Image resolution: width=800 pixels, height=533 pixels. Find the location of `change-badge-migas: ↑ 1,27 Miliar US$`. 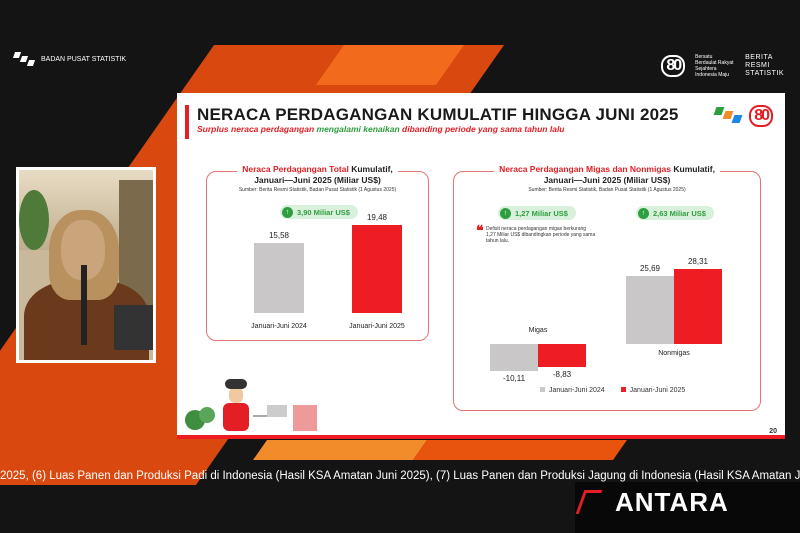

change-badge-migas: ↑ 1,27 Miliar US$ is located at coordinates (537, 213).